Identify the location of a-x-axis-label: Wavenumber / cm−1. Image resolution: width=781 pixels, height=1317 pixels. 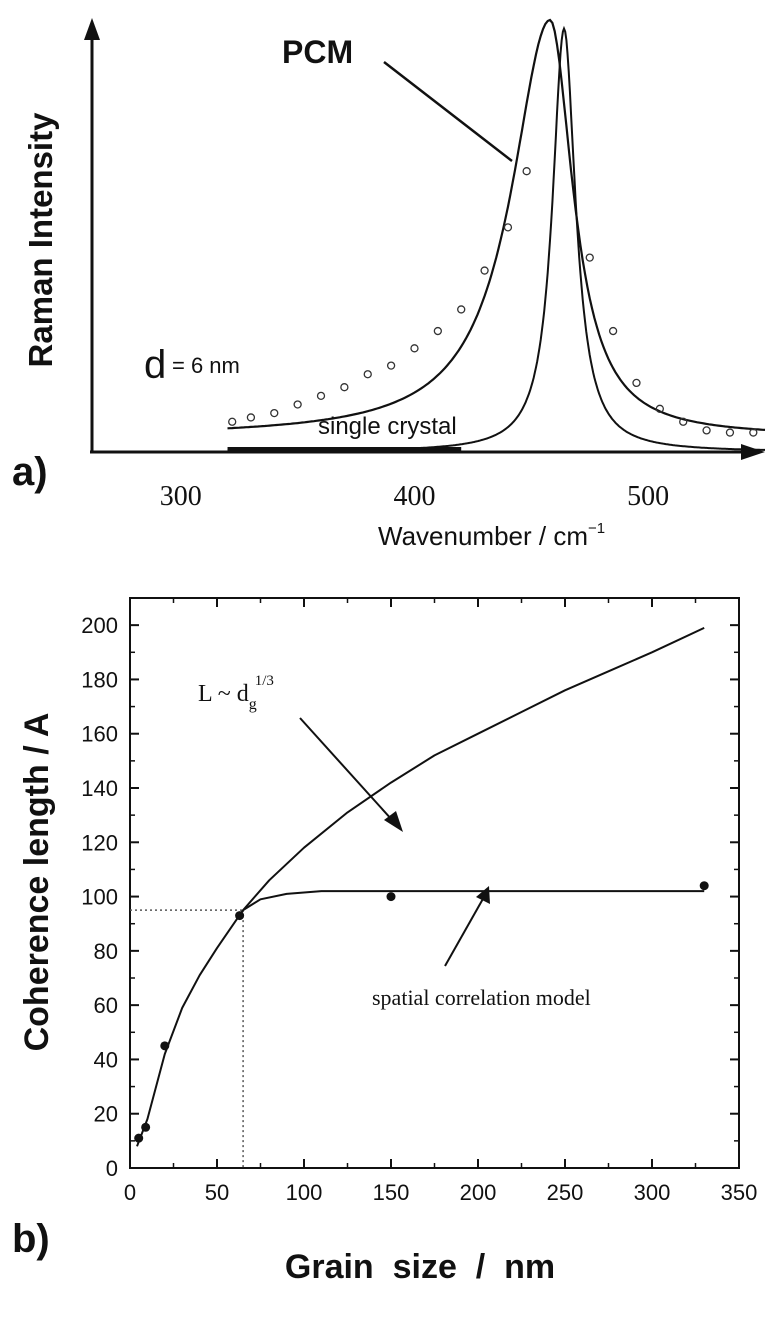
(491, 535).